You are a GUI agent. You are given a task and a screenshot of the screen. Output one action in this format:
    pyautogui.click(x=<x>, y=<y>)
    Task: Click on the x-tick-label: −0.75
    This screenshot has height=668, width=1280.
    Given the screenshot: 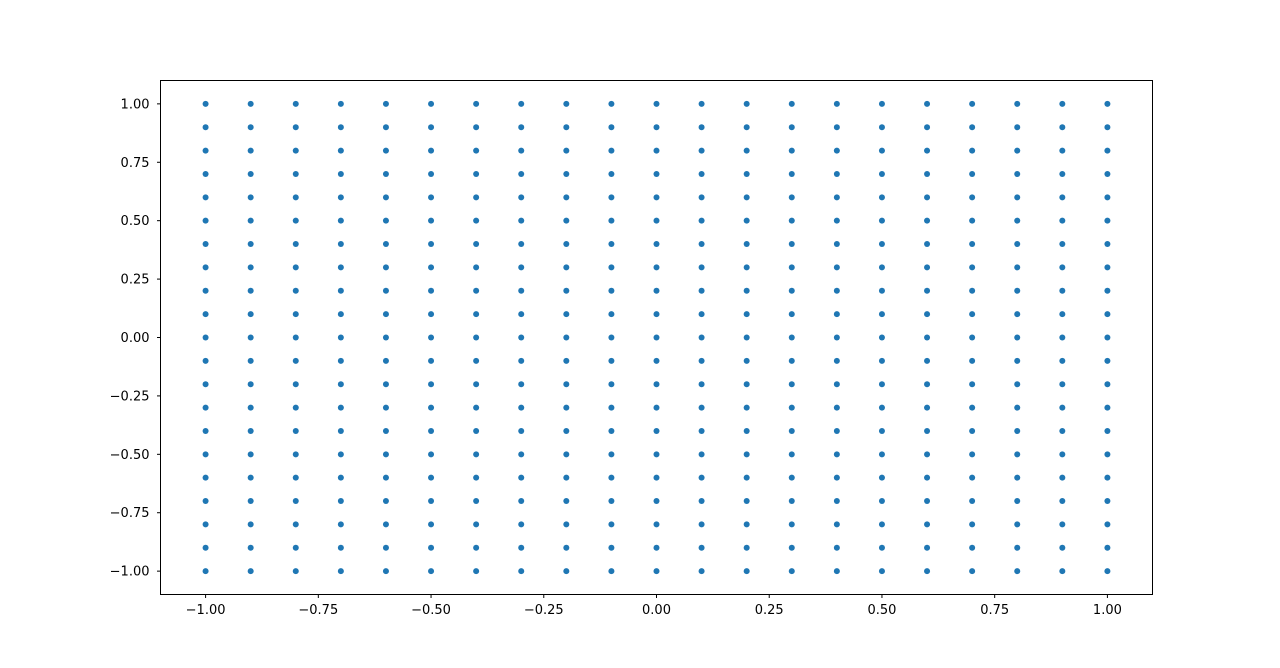 What is the action you would take?
    pyautogui.click(x=318, y=610)
    